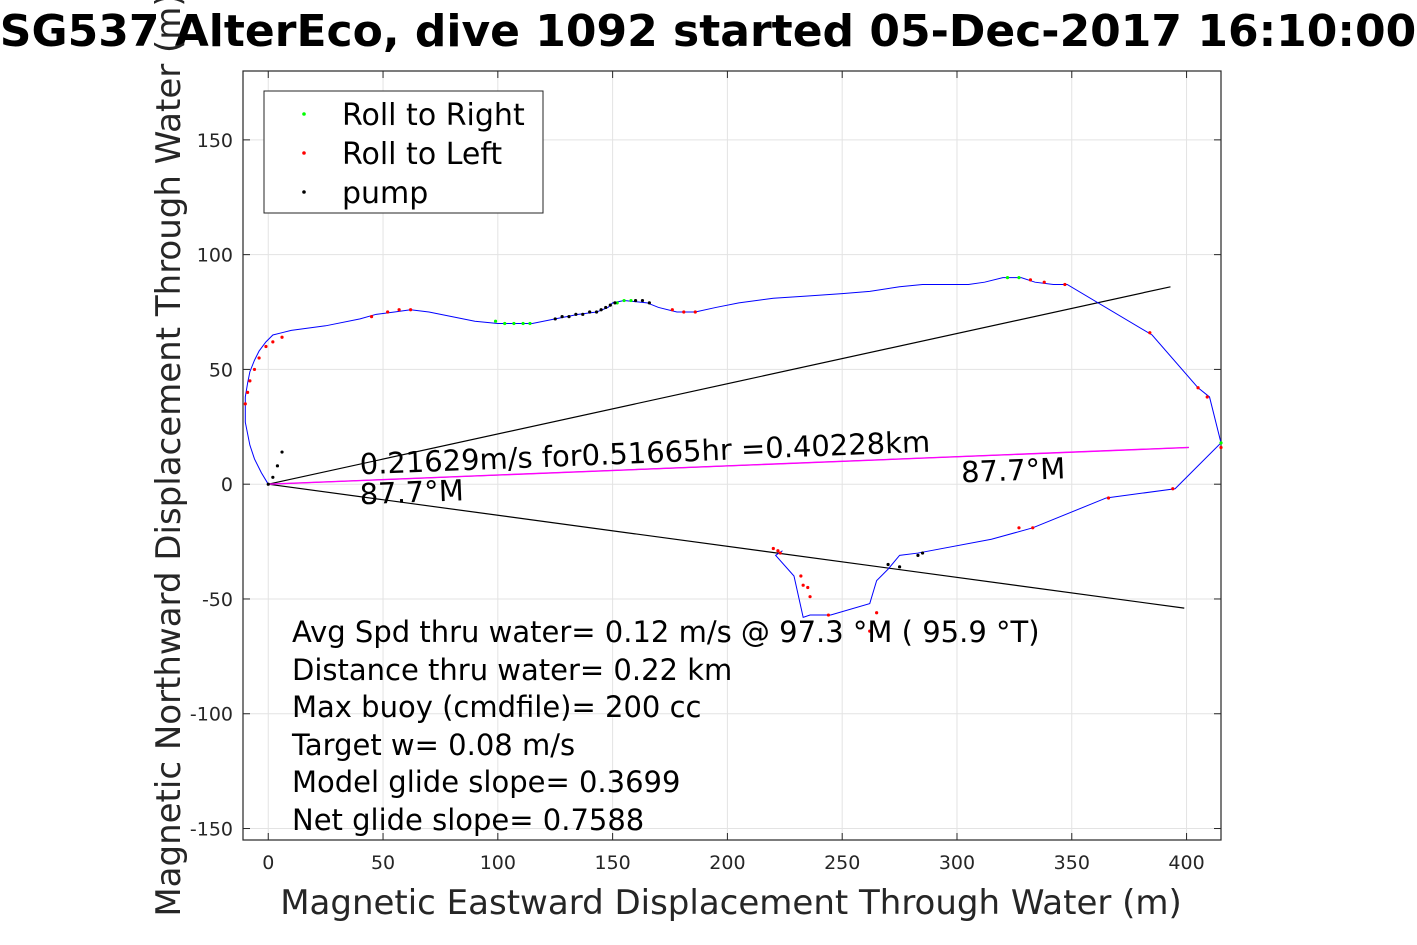  I want to click on y-tick-label: -50, so click(217, 600).